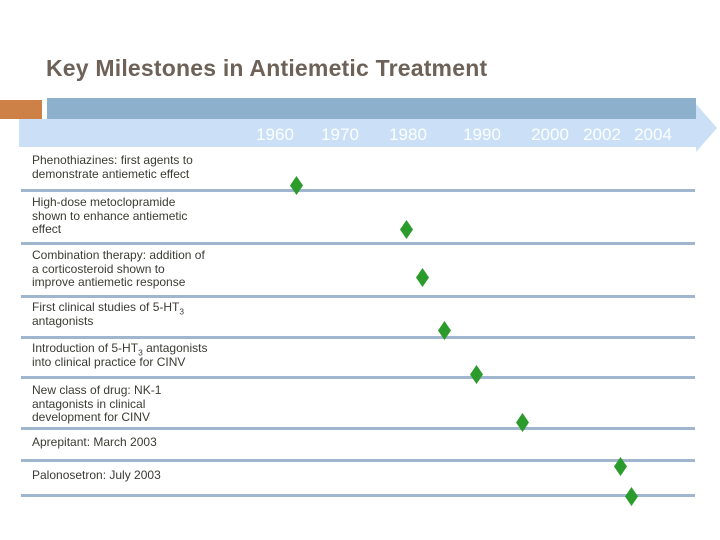  I want to click on year-label-1970: 1970, so click(340, 134).